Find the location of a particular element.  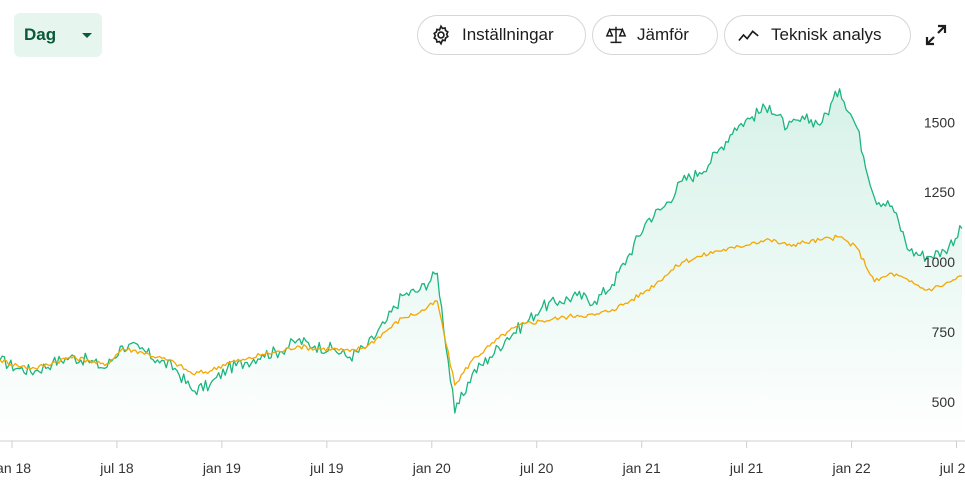

expand-icon is located at coordinates (936, 35).